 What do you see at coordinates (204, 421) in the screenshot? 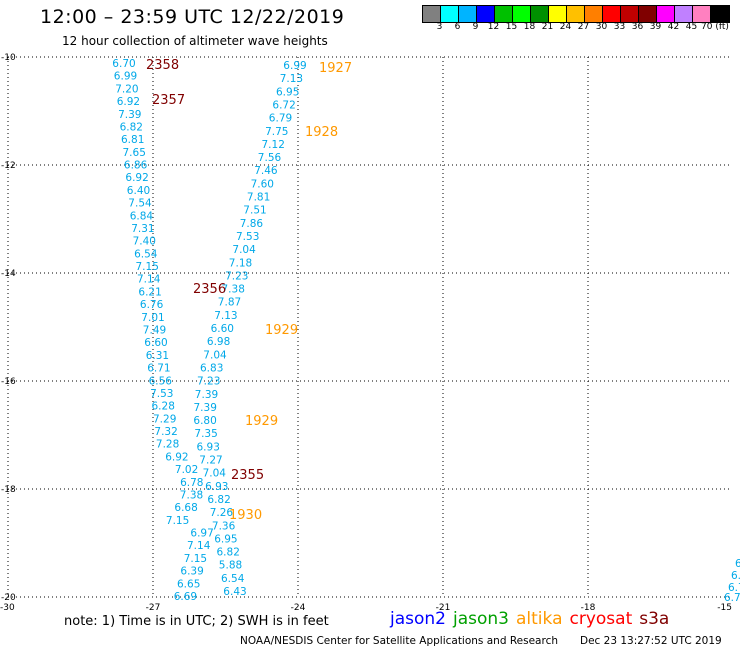
I see `wave-height-label: 6.80` at bounding box center [204, 421].